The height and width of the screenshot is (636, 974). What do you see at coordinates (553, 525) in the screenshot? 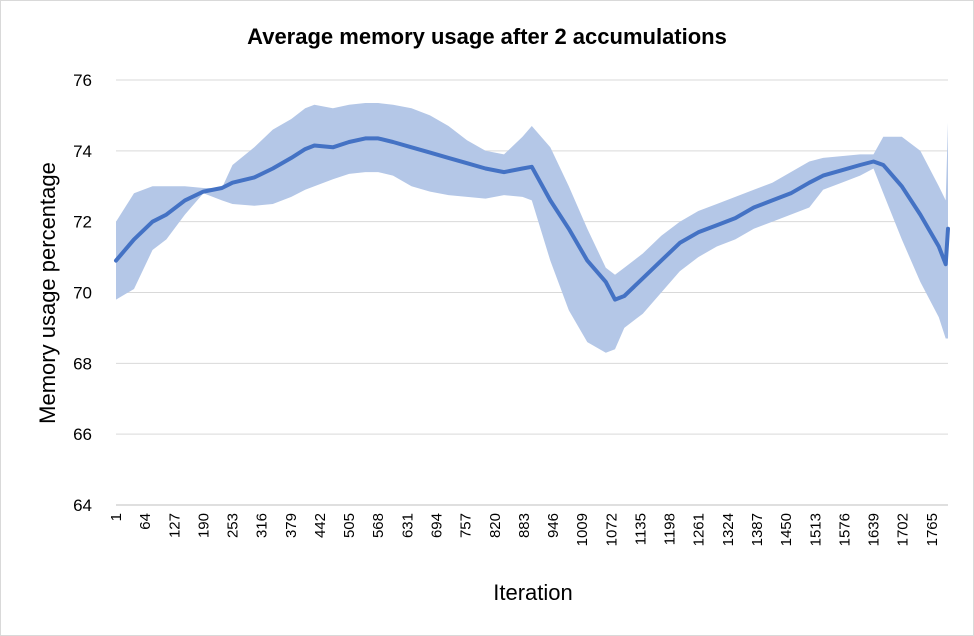
I see `x-tick-label-946: 946` at bounding box center [553, 525].